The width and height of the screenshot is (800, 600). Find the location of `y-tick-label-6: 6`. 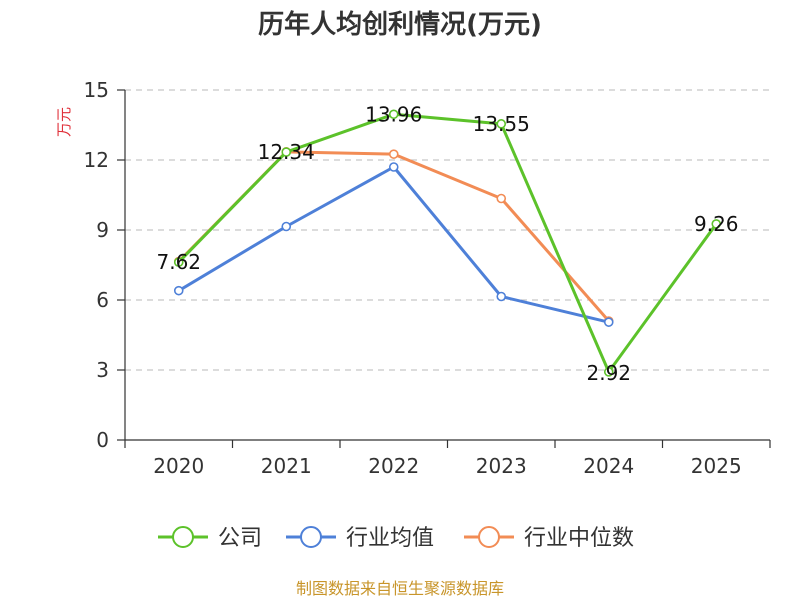

y-tick-label-6: 6 is located at coordinates (102, 300).